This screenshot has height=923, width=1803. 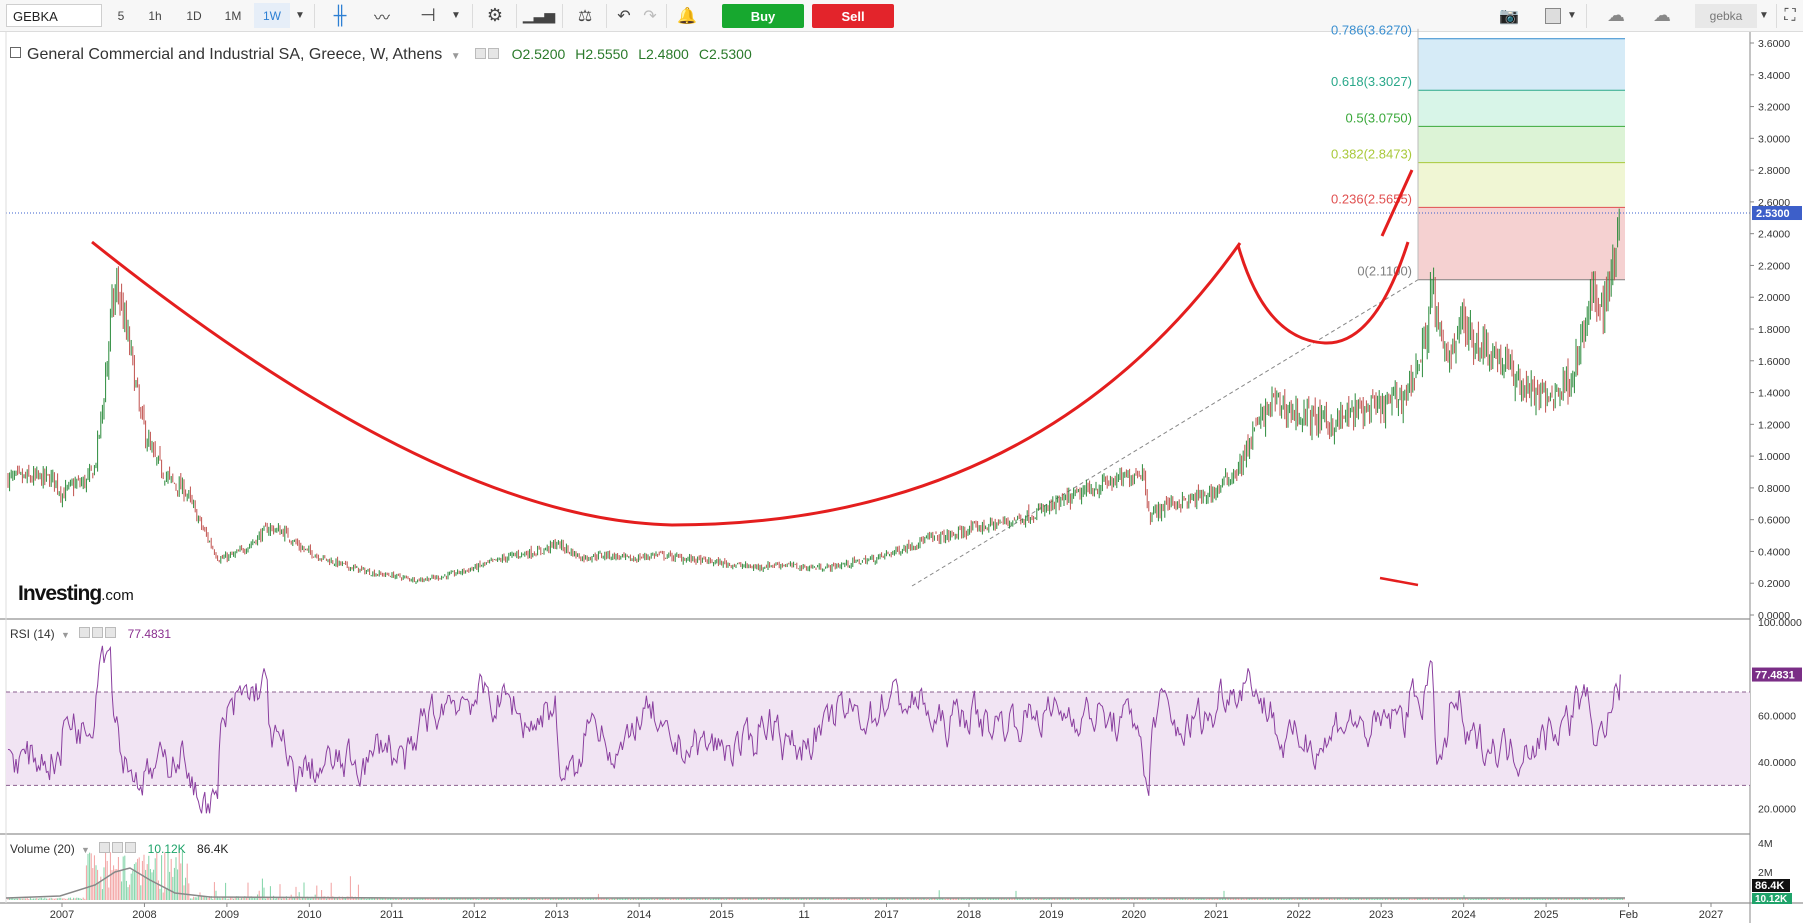 What do you see at coordinates (1790, 15) in the screenshot?
I see `fullscreen-icon: ⛶` at bounding box center [1790, 15].